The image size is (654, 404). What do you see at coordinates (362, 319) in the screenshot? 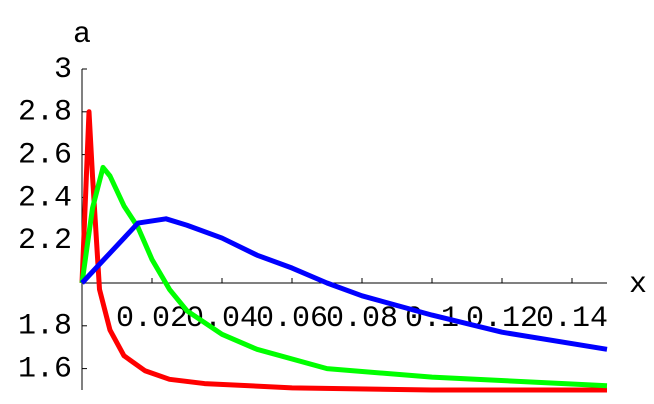
I see `x-tick-label: 0.08` at bounding box center [362, 319].